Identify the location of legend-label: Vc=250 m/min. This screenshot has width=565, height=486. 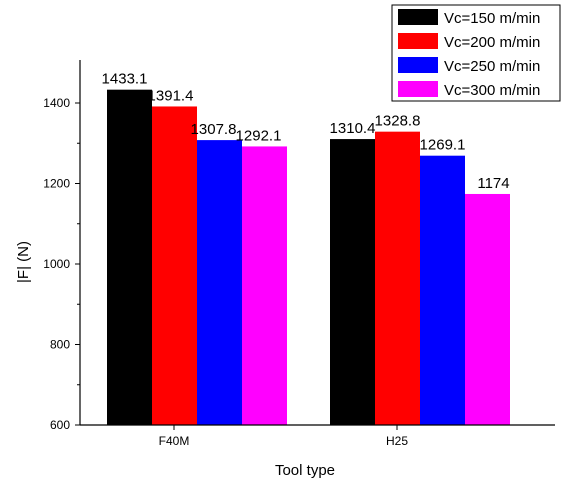
(492, 66).